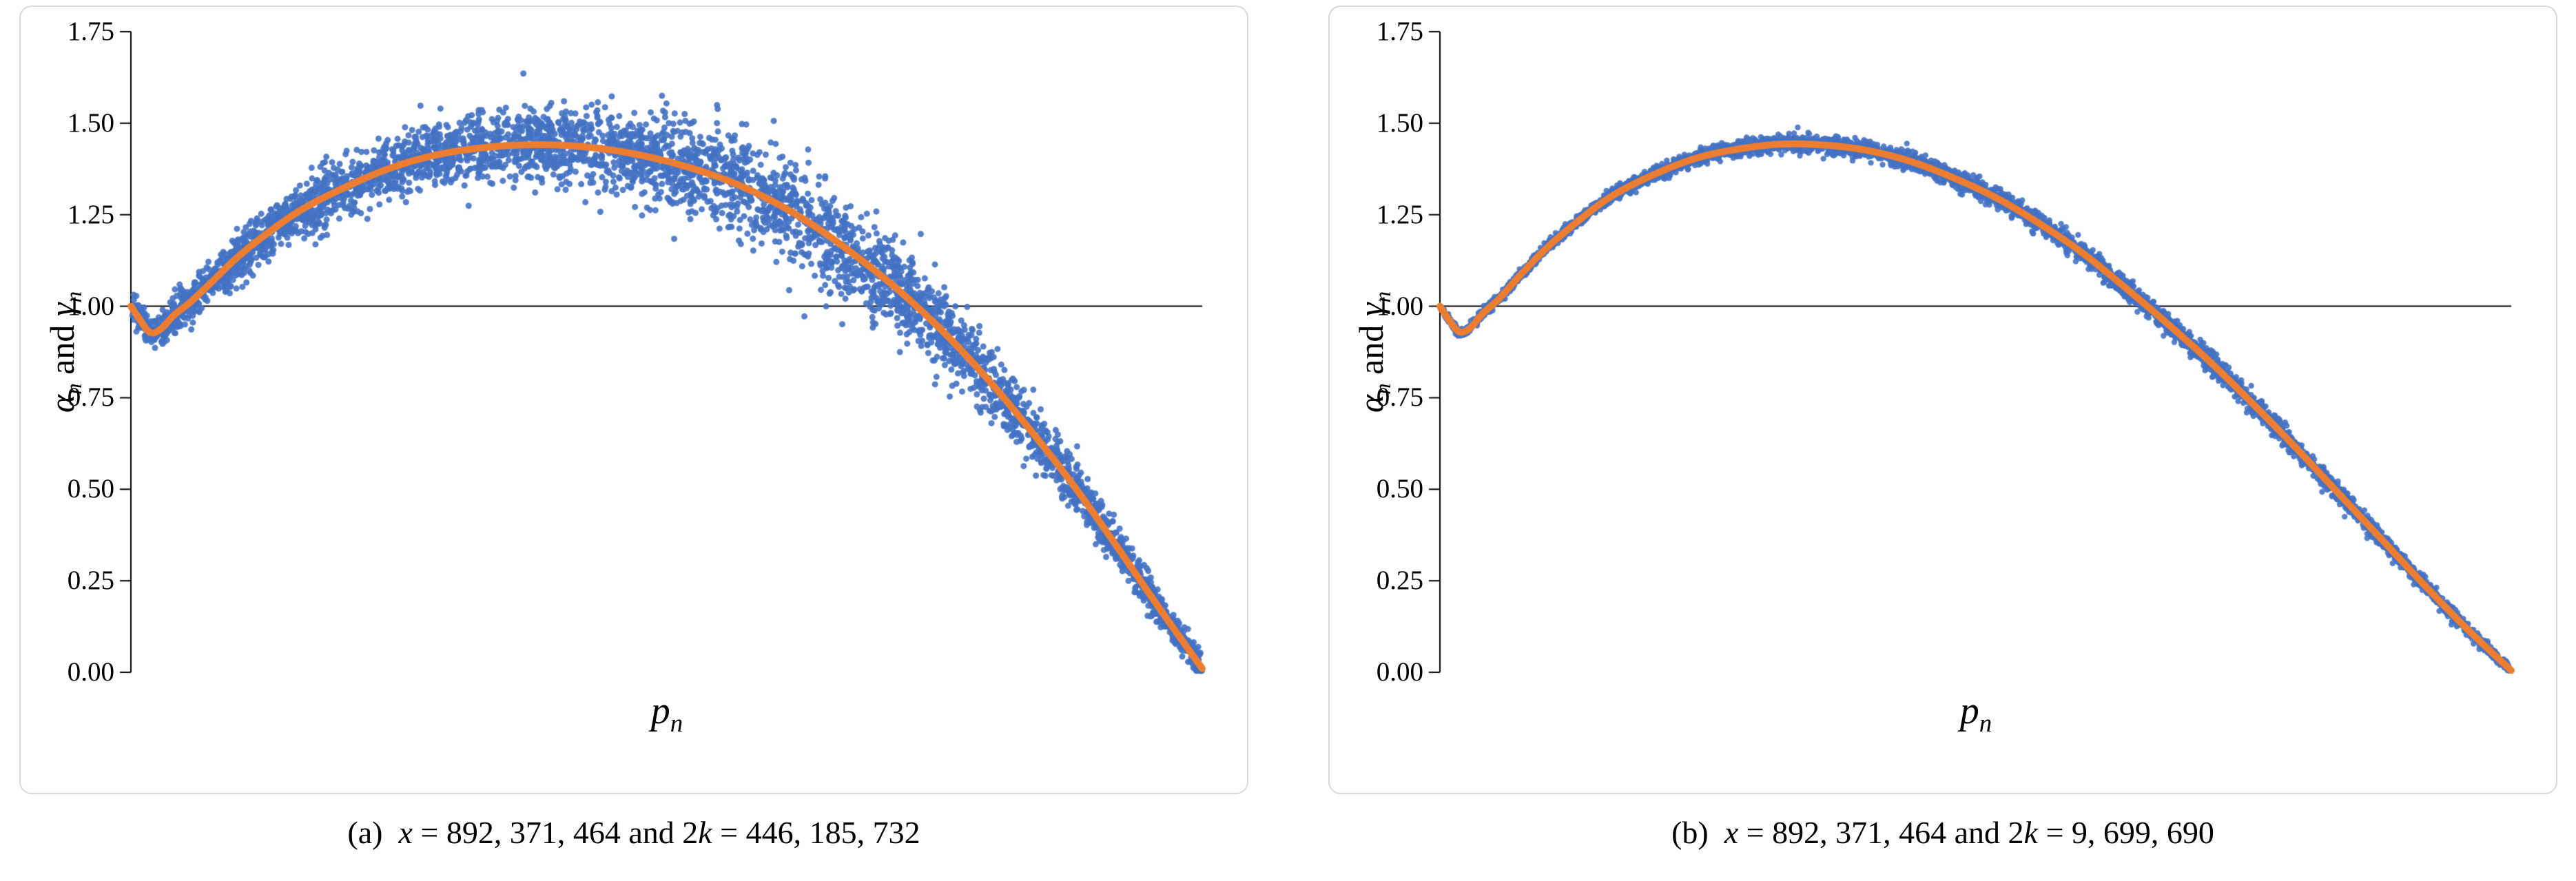  I want to click on caption-tag: (b), so click(1690, 832).